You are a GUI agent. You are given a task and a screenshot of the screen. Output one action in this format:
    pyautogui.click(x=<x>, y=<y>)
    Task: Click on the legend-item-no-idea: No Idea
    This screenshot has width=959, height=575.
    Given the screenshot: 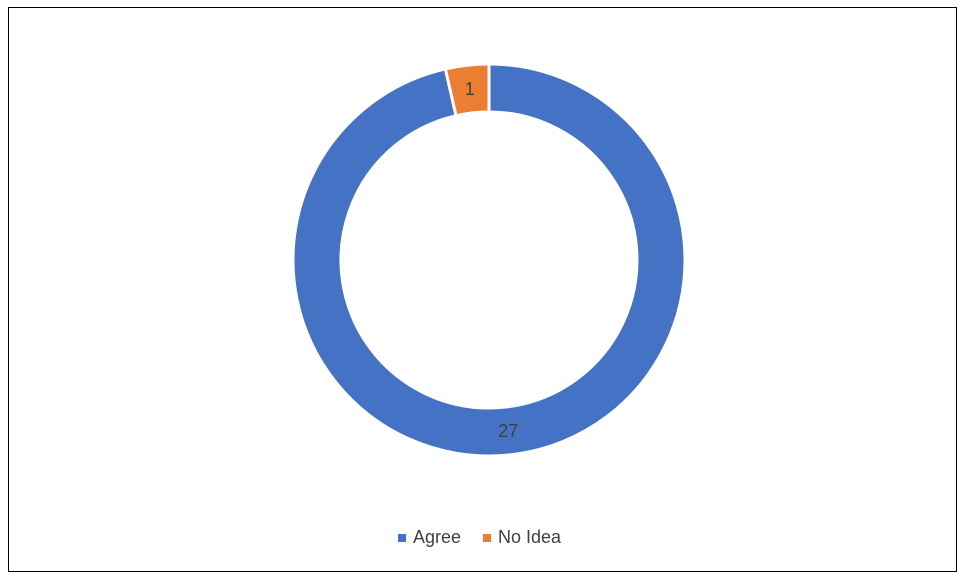 What is the action you would take?
    pyautogui.click(x=522, y=537)
    